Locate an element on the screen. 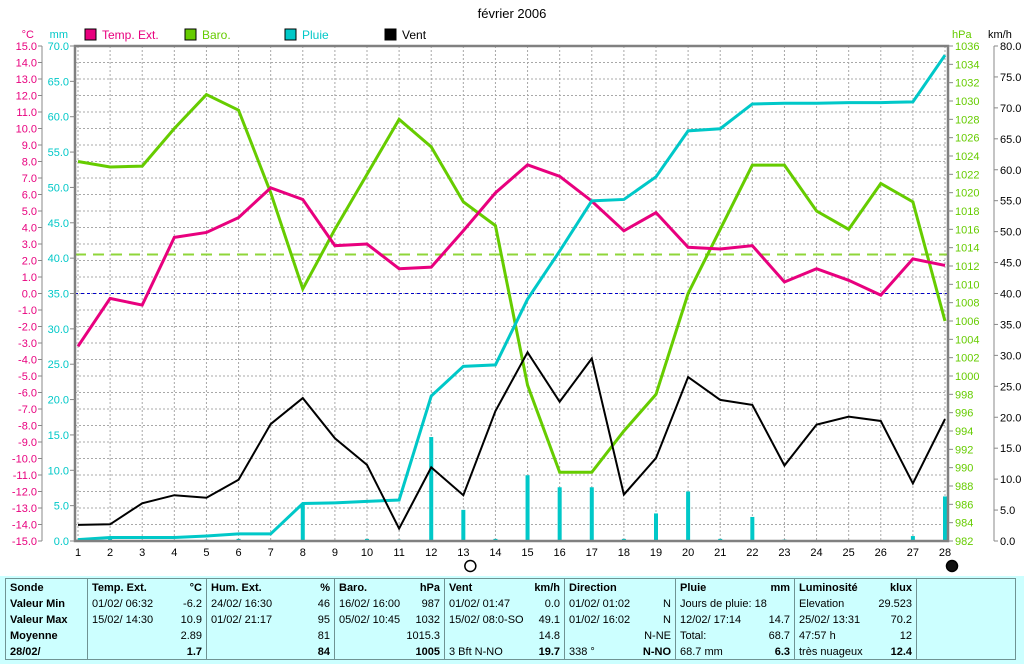 The width and height of the screenshot is (1024, 664). stat-row-0-value: N is located at coordinates (667, 604).